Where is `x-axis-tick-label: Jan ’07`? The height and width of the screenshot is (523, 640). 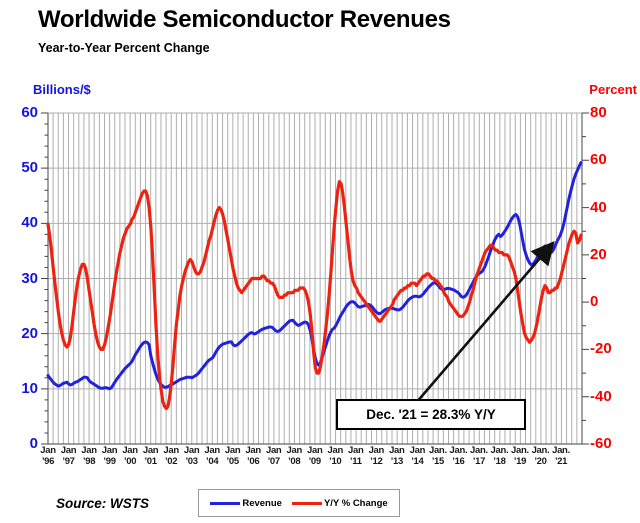 x-axis-tick-label: Jan ’07 is located at coordinates (273, 456).